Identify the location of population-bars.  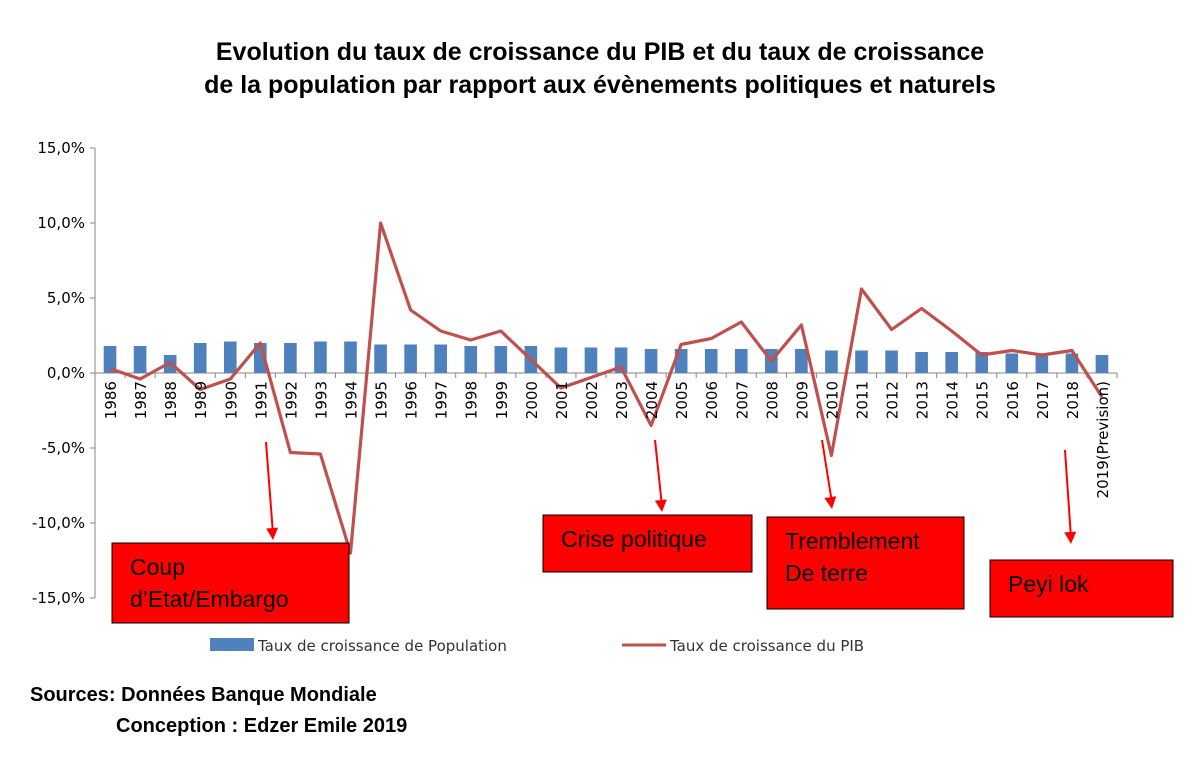
(606, 357).